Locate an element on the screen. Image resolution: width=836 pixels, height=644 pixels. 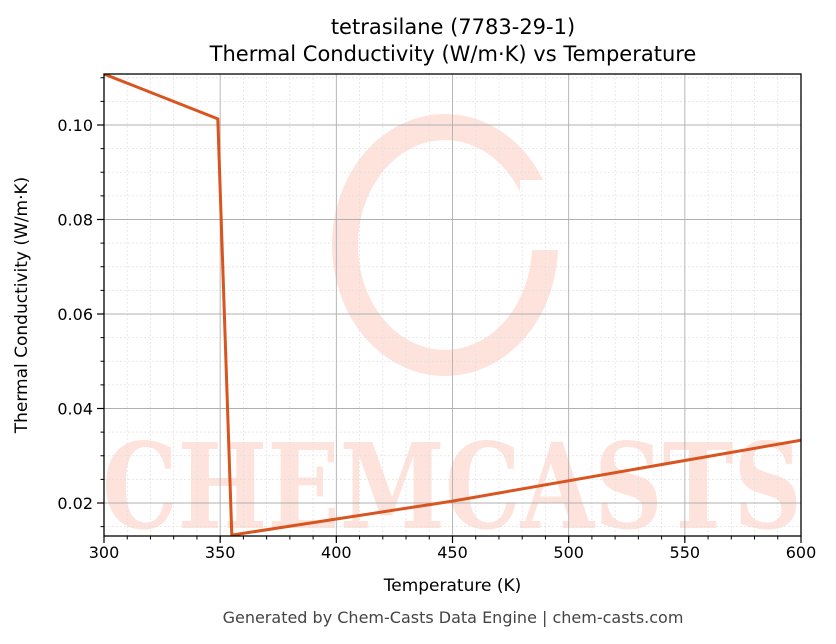
chart-title-compound: tetrasilane (7783-29-1) is located at coordinates (453, 27).